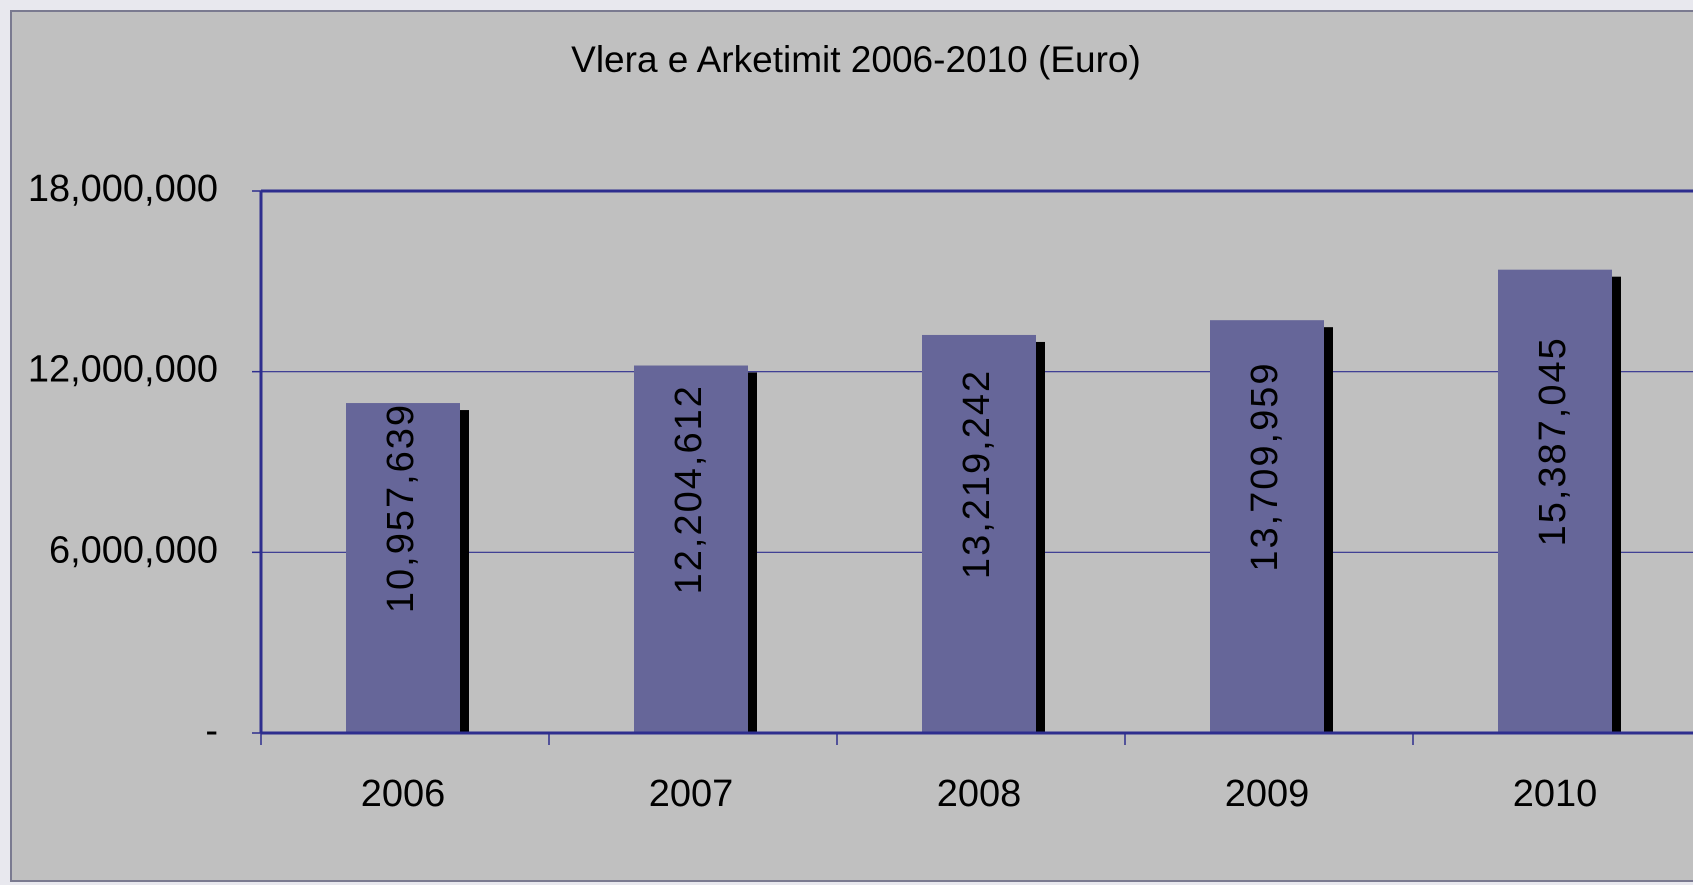 The width and height of the screenshot is (1693, 885). I want to click on y-tick-label: 12,000,000, so click(123, 370).